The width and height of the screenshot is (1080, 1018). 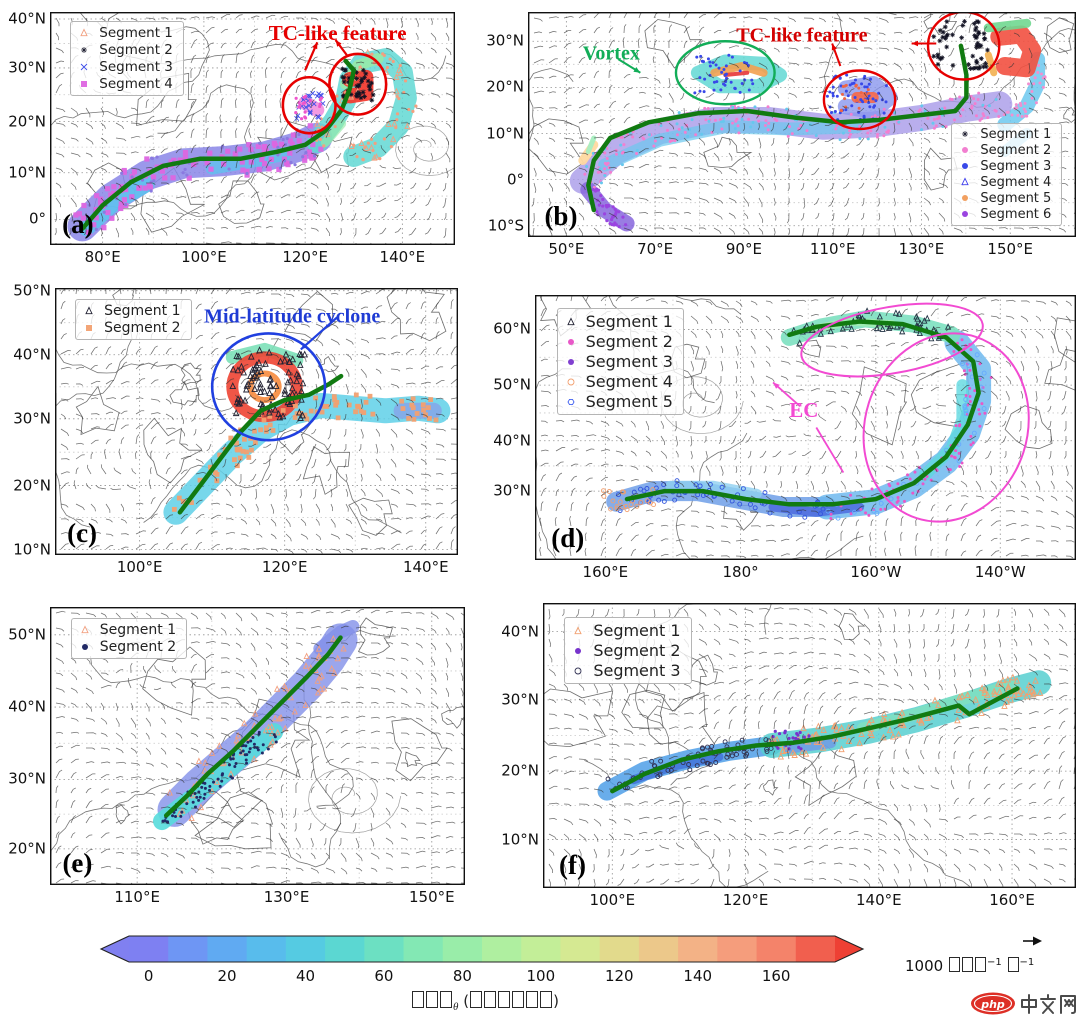 What do you see at coordinates (992, 1004) in the screenshot?
I see `php-logo-text: php` at bounding box center [992, 1004].